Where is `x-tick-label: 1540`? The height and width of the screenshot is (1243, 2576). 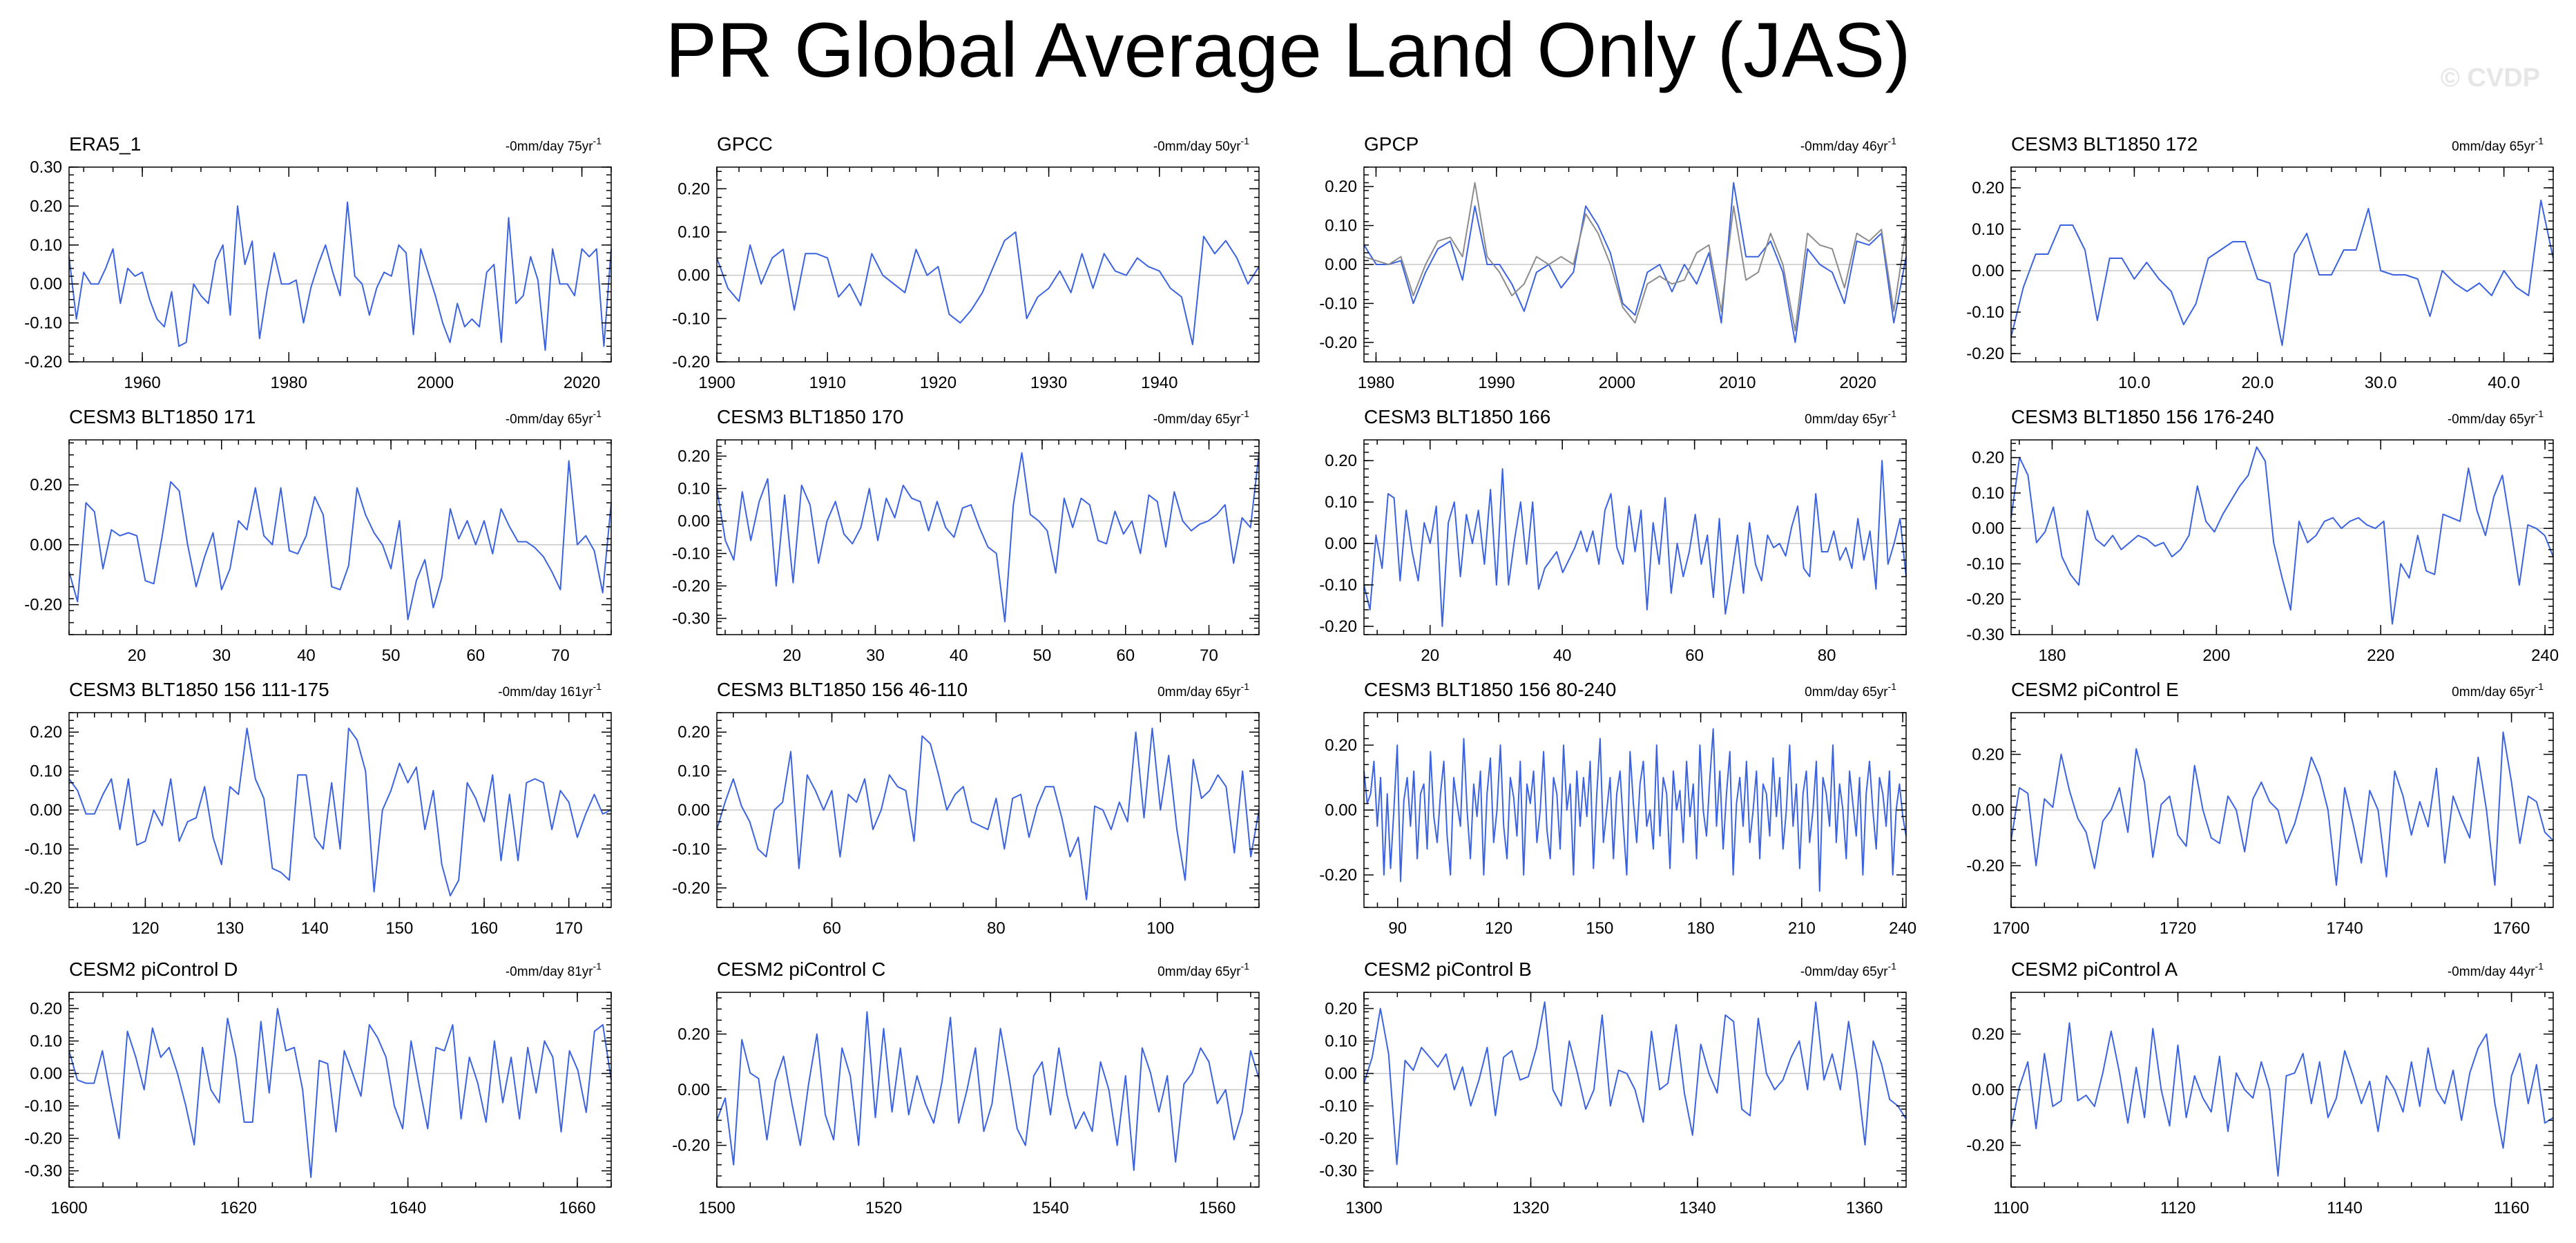 x-tick-label: 1540 is located at coordinates (1050, 1208).